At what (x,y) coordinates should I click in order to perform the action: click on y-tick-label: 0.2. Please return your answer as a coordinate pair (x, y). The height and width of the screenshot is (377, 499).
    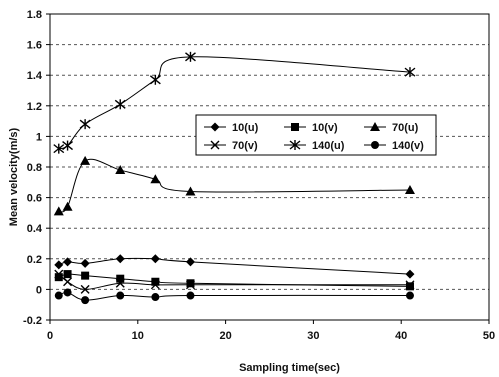
    Looking at the image, I should click on (34, 260).